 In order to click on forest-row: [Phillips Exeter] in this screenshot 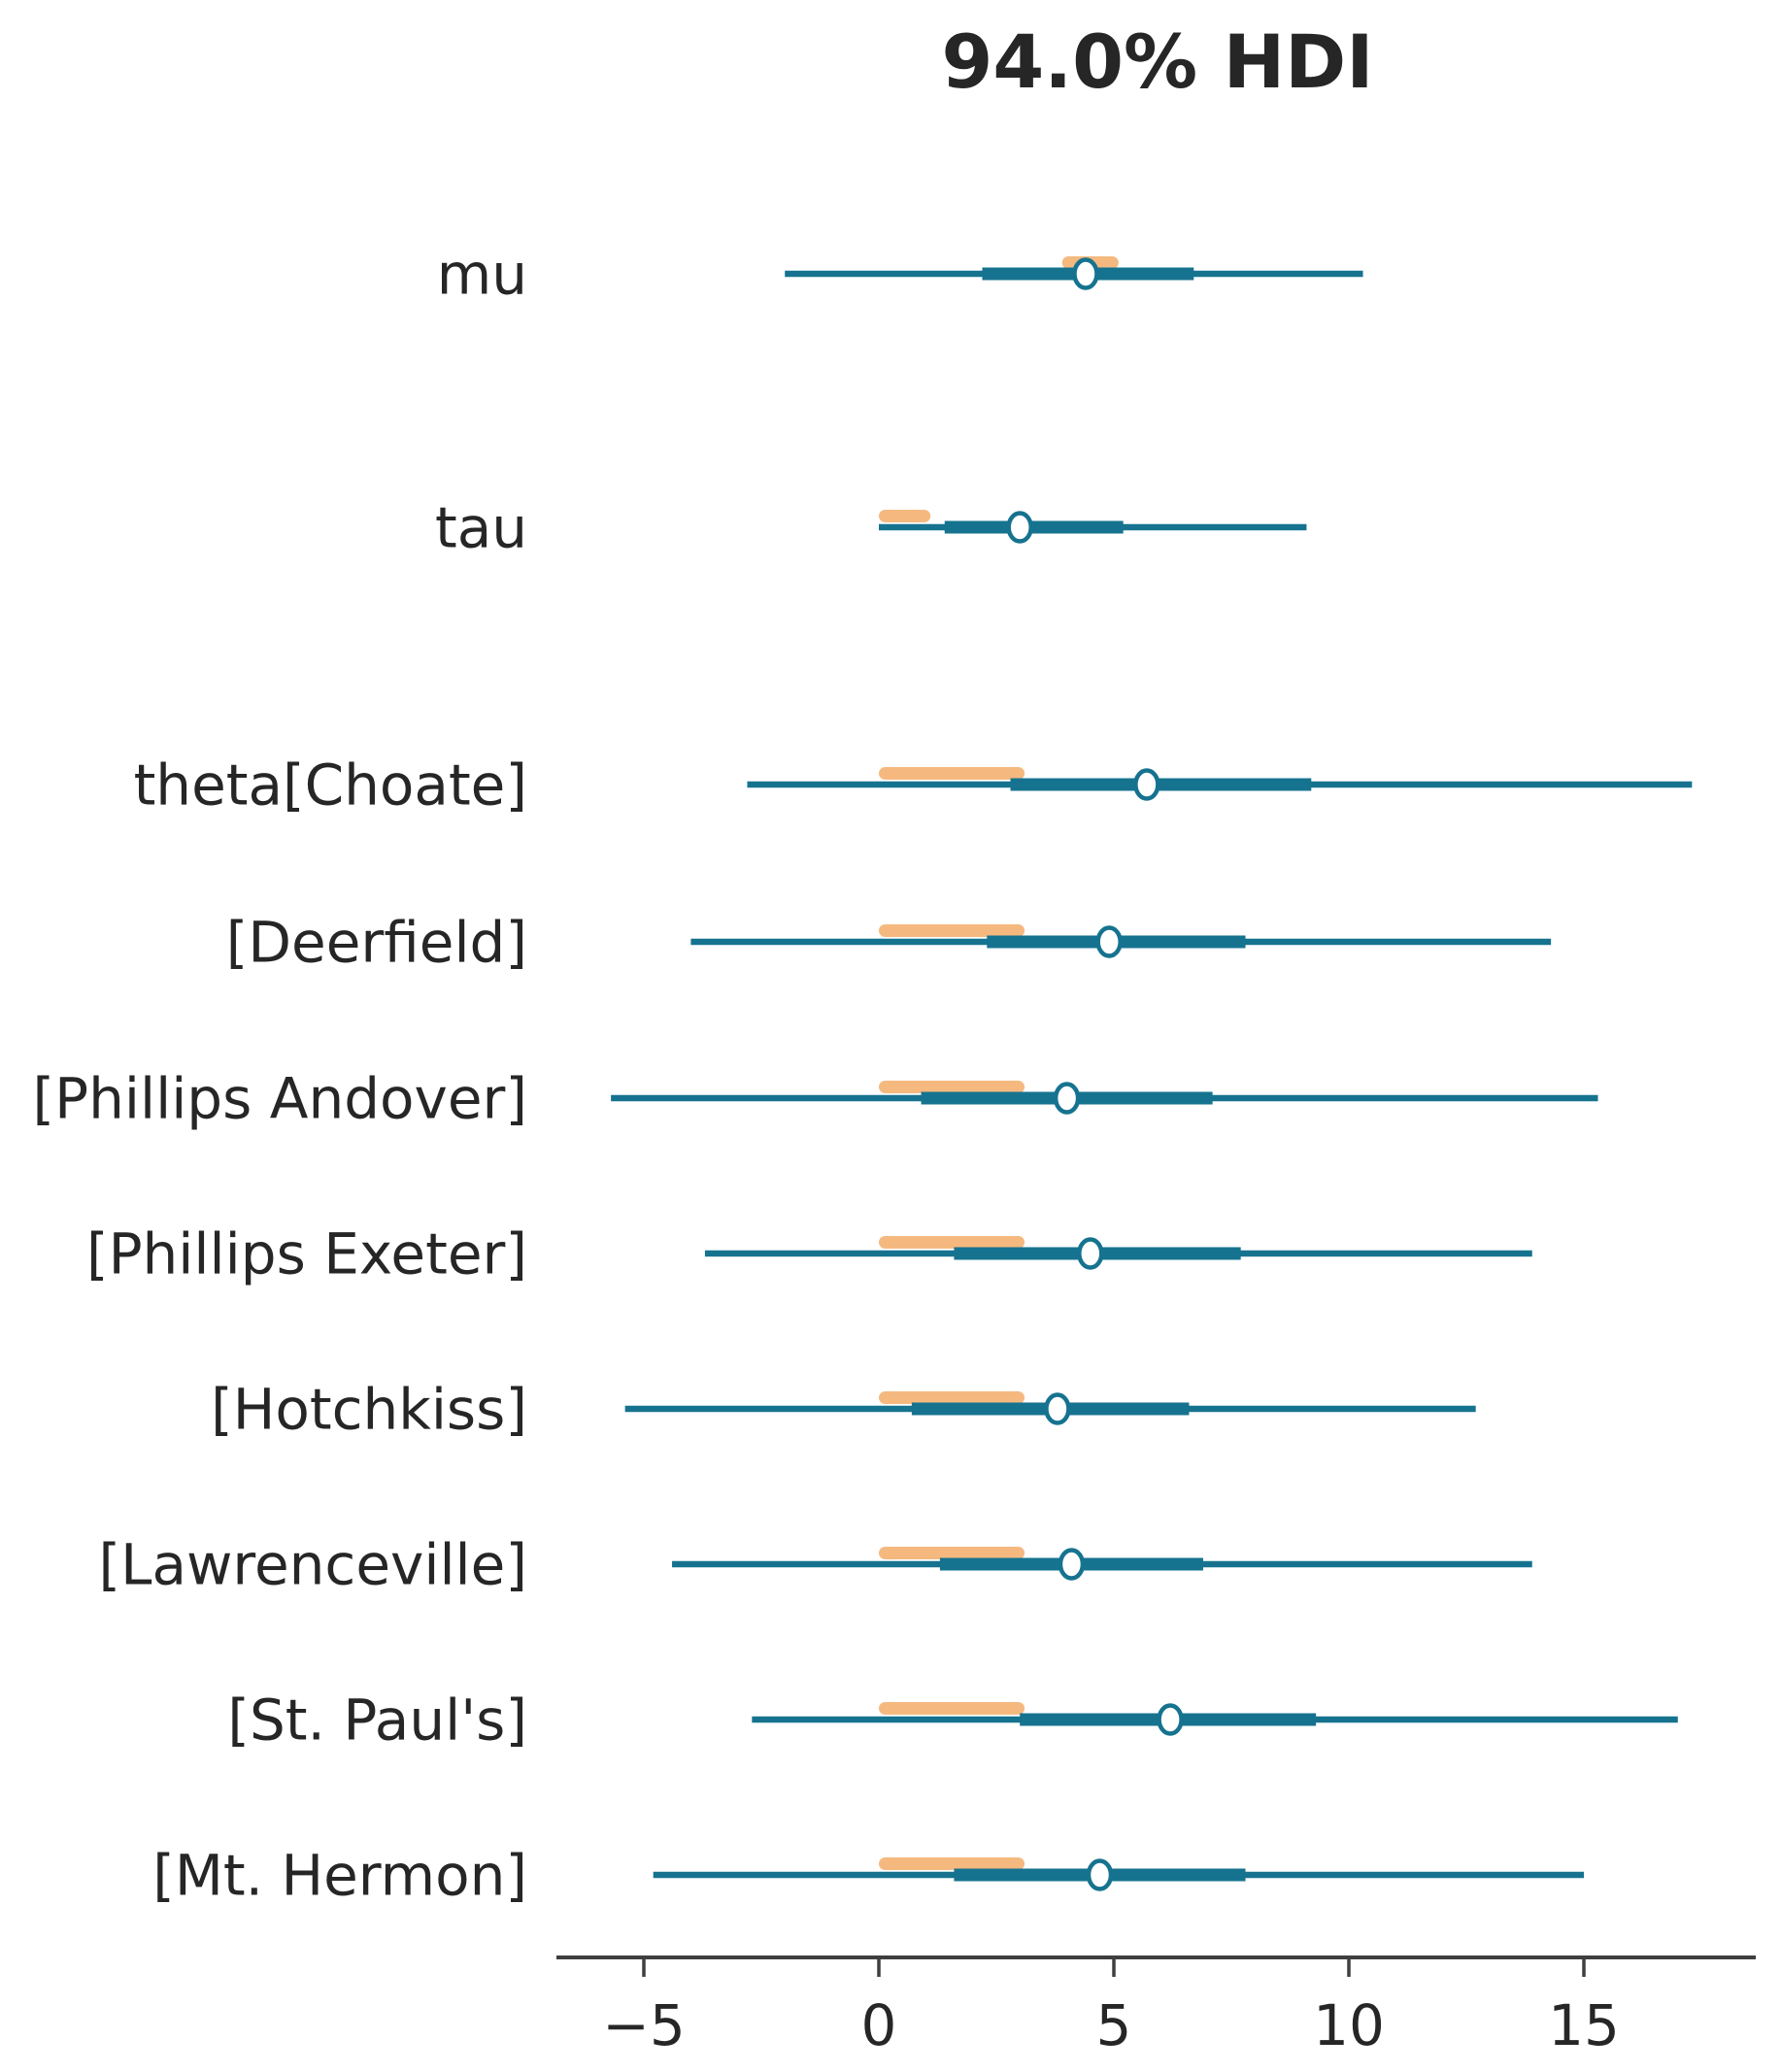, I will do `click(809, 1253)`.